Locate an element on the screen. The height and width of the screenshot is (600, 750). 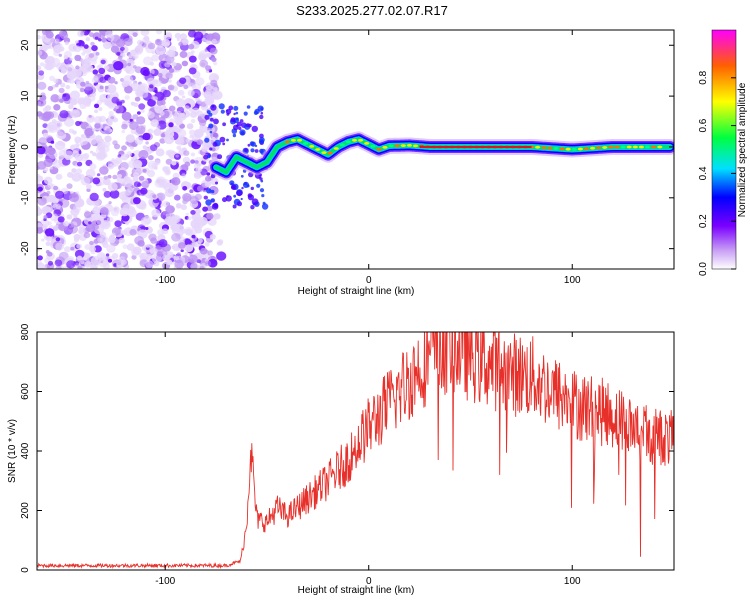
heatmap-ylabel: Frequency (Hz) is located at coordinates (12, 150).